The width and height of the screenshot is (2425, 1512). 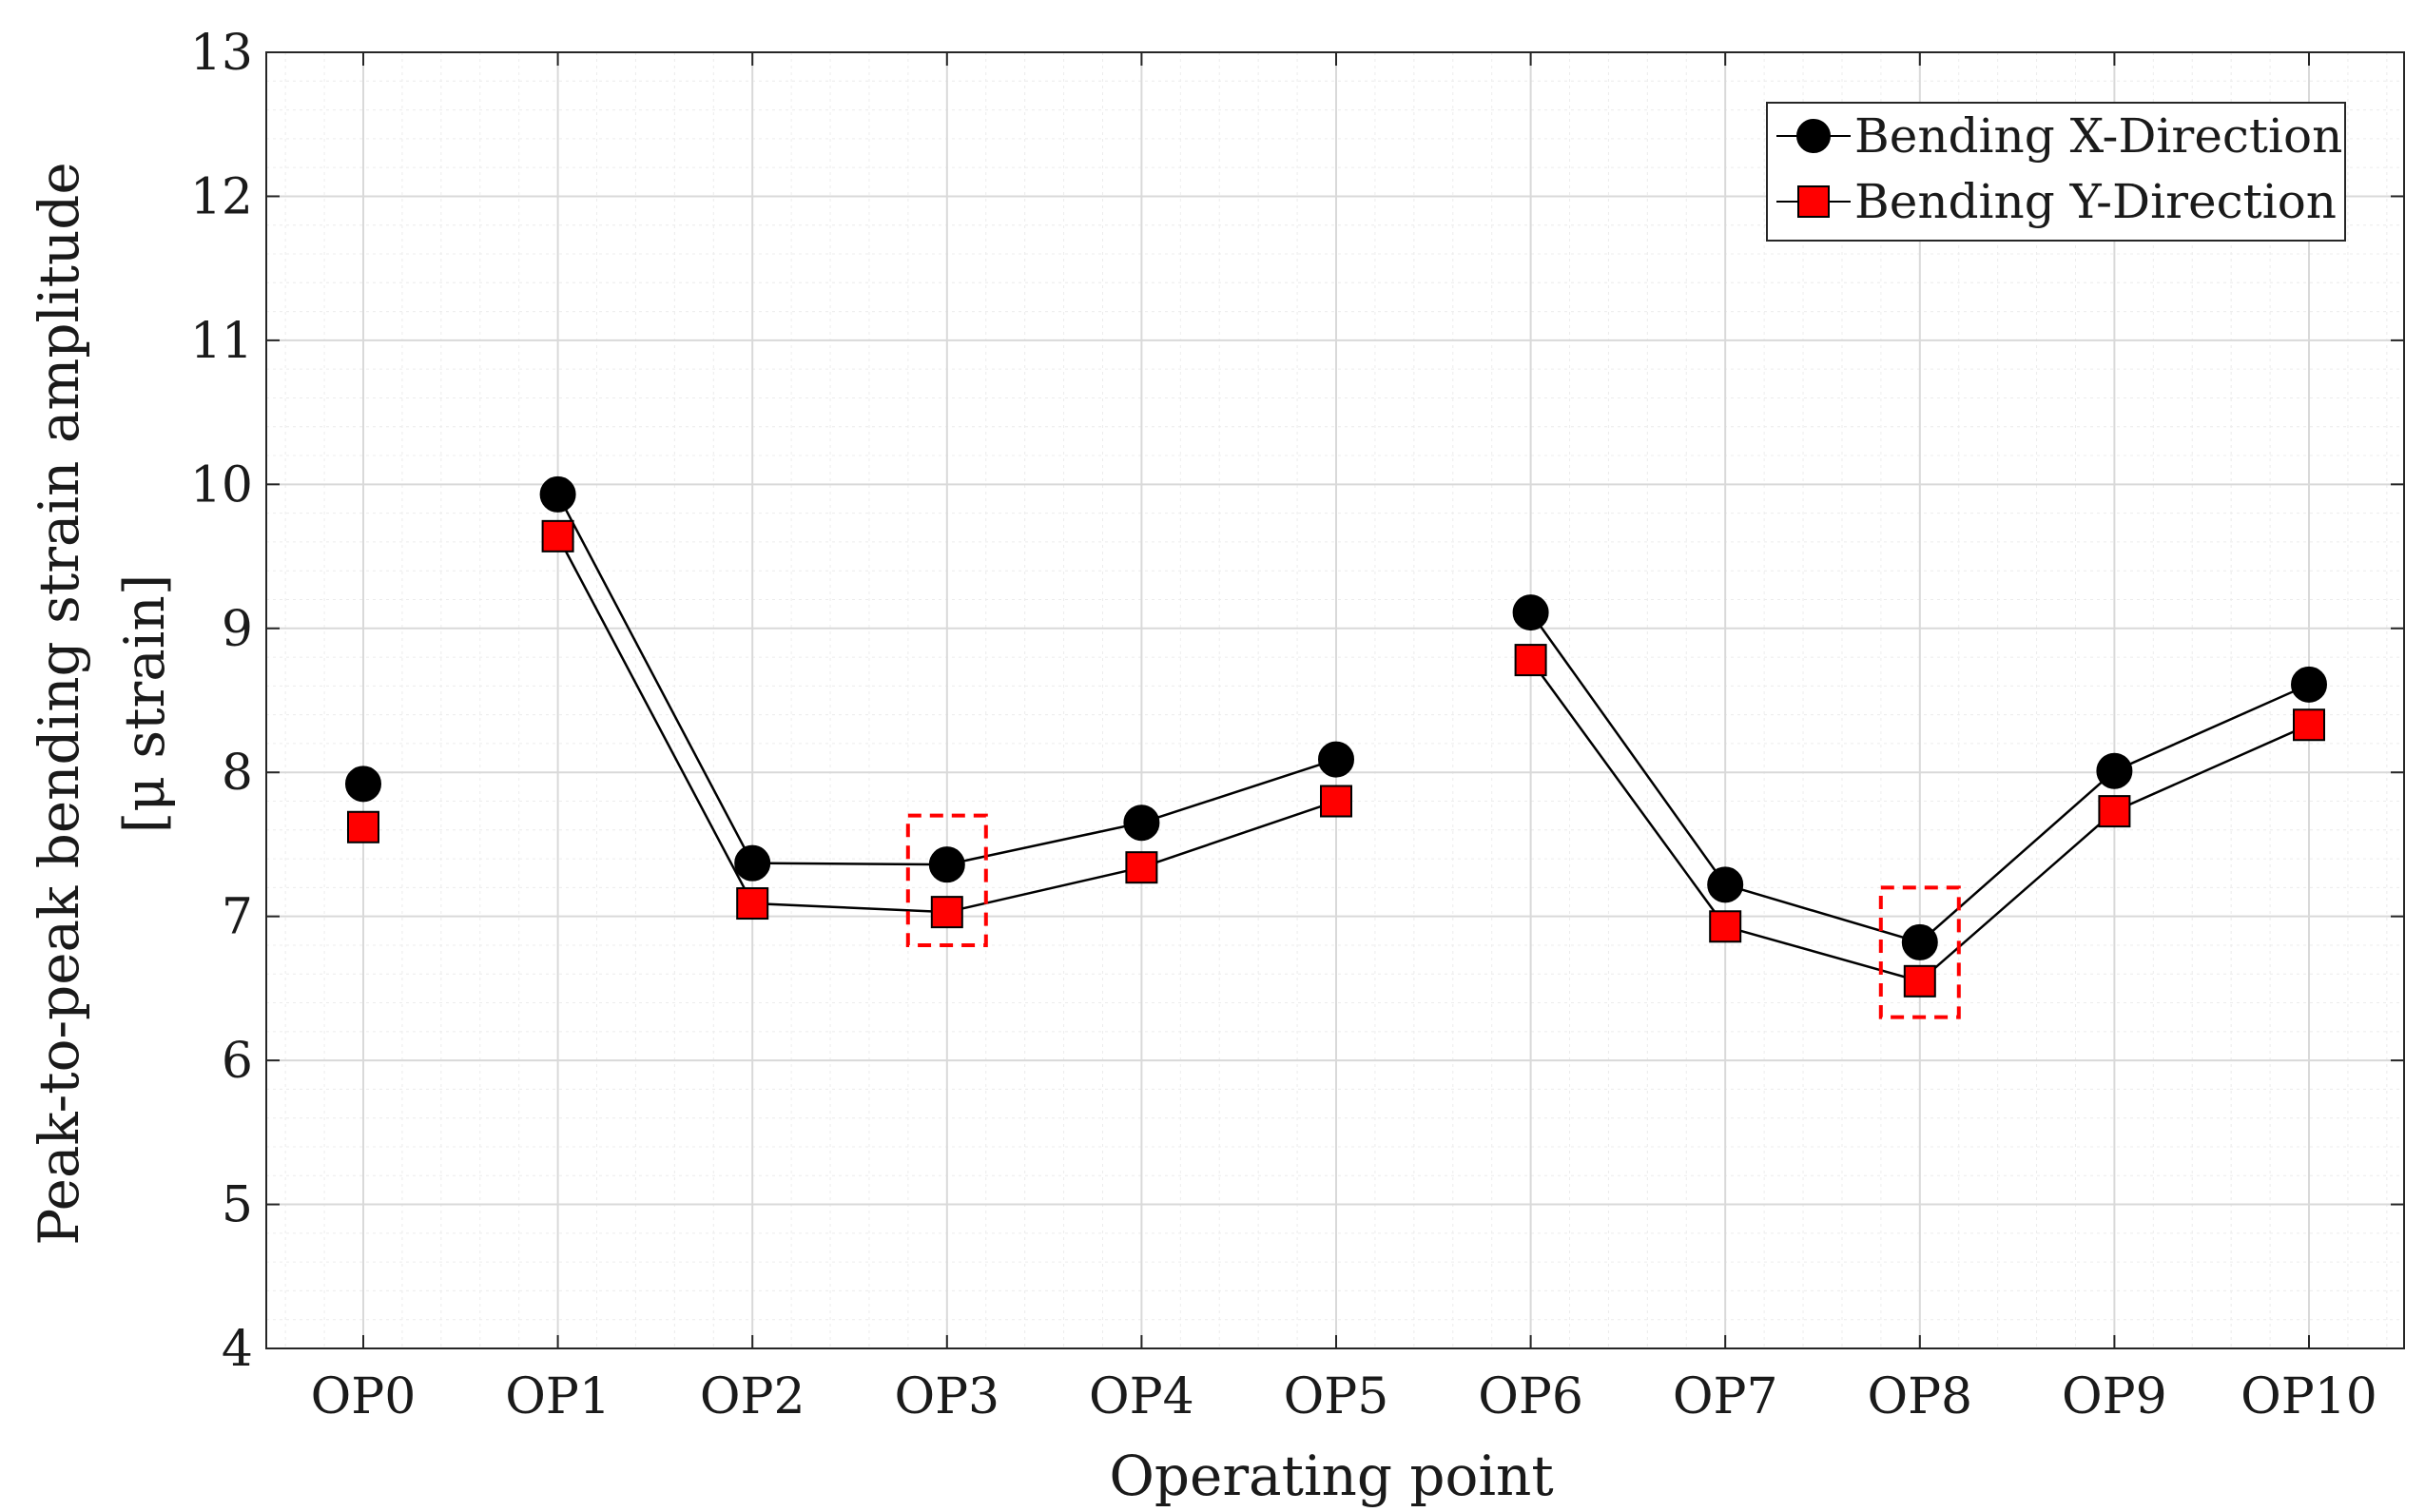 I want to click on y-axis-title-line1: Peak-to-peak bending strain amplitude, so click(x=59, y=704).